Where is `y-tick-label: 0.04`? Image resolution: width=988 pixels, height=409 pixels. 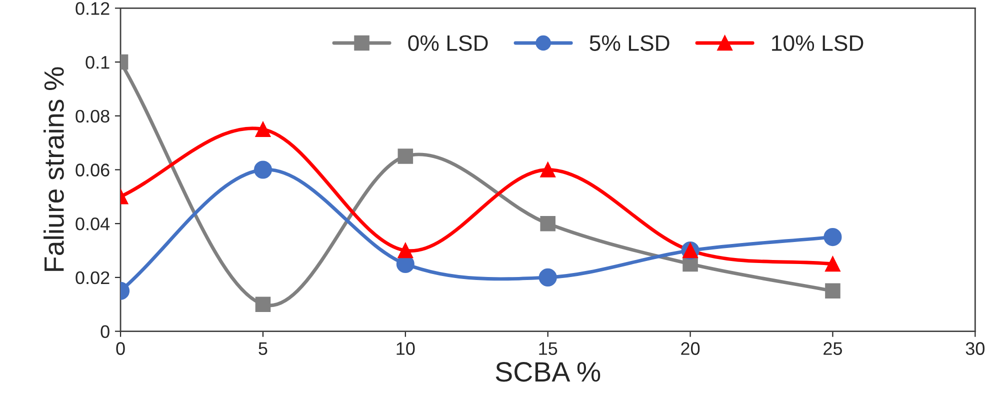
y-tick-label: 0.04 is located at coordinates (93, 224).